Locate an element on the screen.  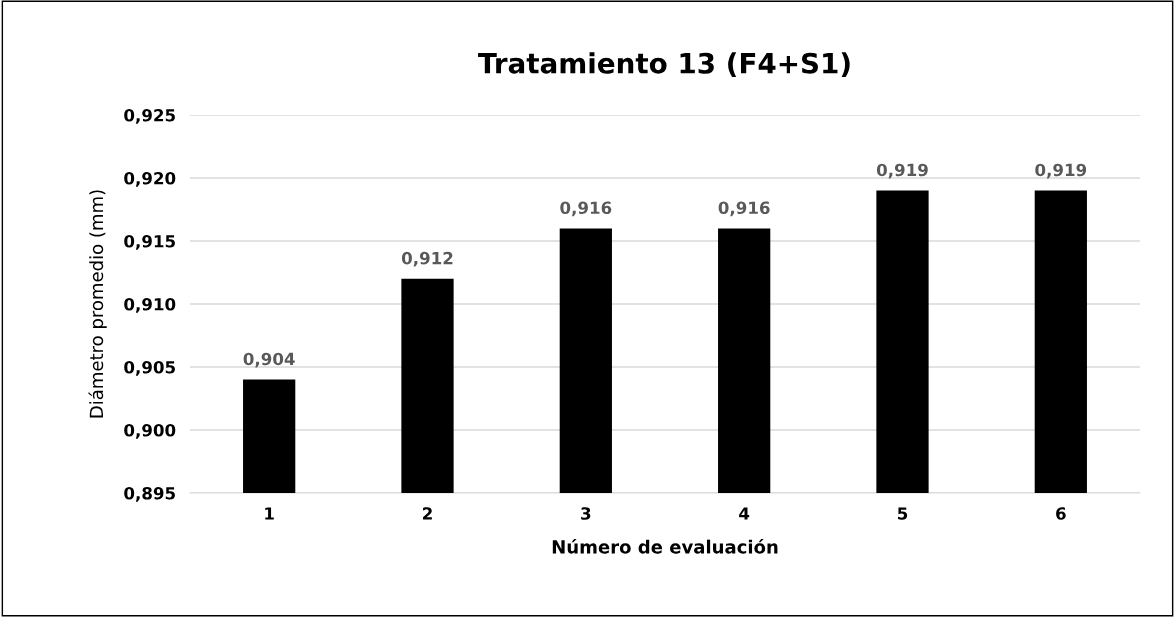
data-label: 0,904 is located at coordinates (269, 360).